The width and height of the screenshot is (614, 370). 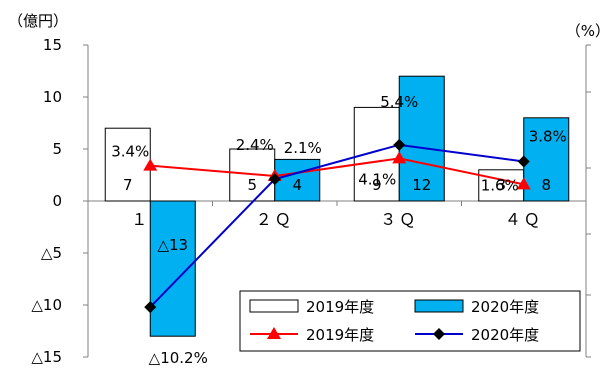 I want to click on legend: 2019年度 2020年度 2019年度 2020年度, so click(x=410, y=321).